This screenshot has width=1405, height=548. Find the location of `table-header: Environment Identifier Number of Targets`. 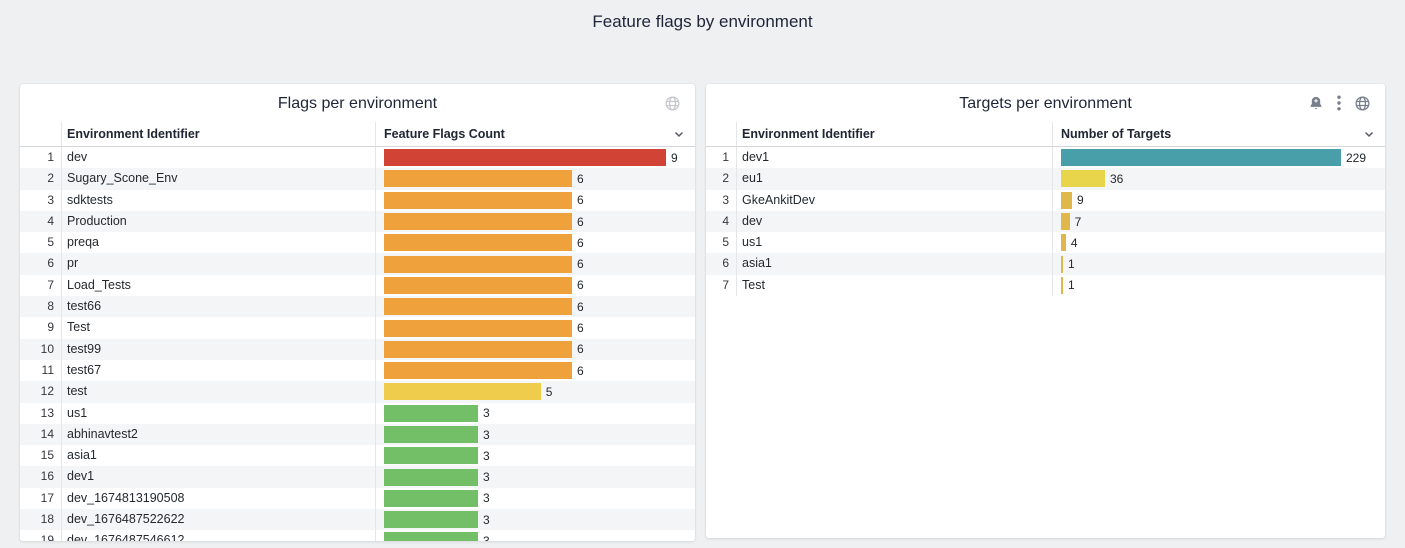

table-header: Environment Identifier Number of Targets is located at coordinates (1045, 134).